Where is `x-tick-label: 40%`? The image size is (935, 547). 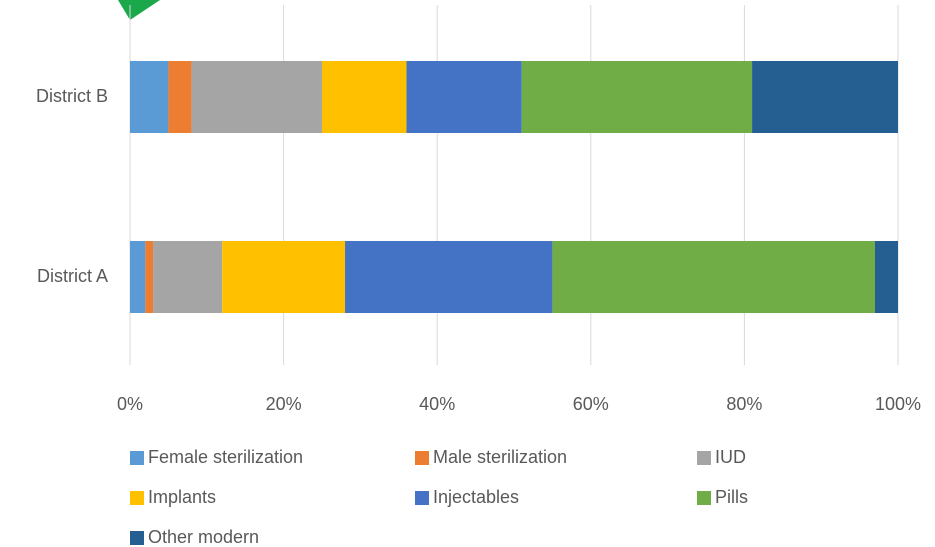 x-tick-label: 40% is located at coordinates (437, 404).